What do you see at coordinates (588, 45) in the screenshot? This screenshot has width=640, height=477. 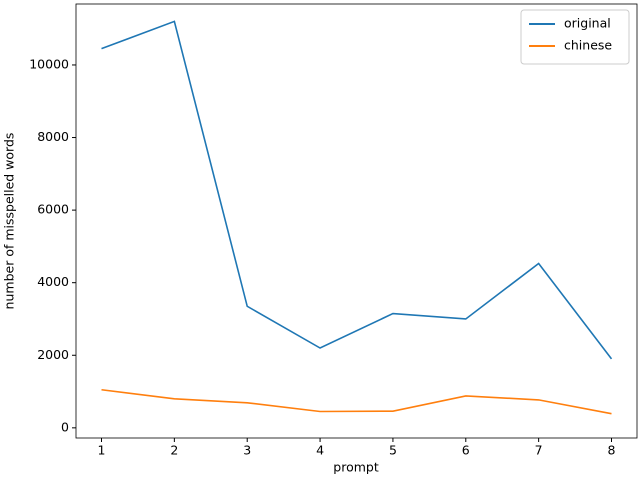 I see `legend-label: chinese` at bounding box center [588, 45].